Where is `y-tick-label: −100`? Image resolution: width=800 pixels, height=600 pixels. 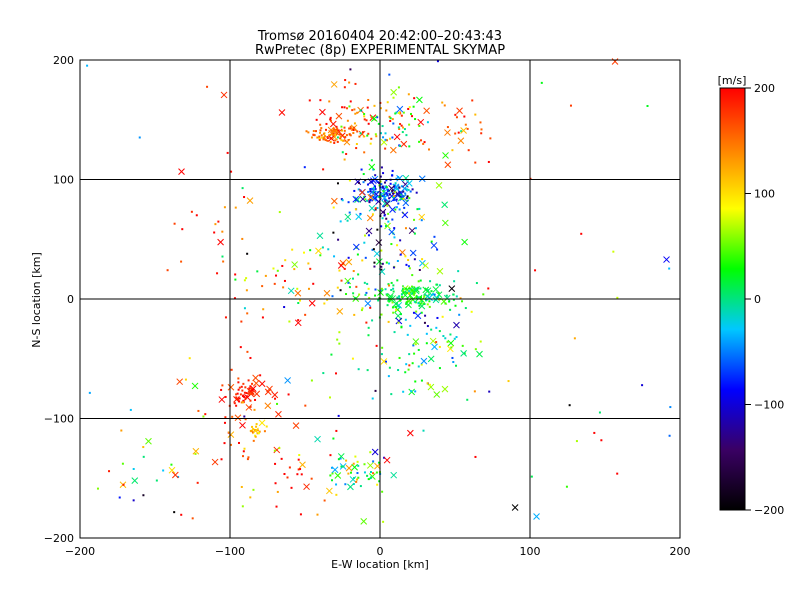 y-tick-label: −100 is located at coordinates (59, 419).